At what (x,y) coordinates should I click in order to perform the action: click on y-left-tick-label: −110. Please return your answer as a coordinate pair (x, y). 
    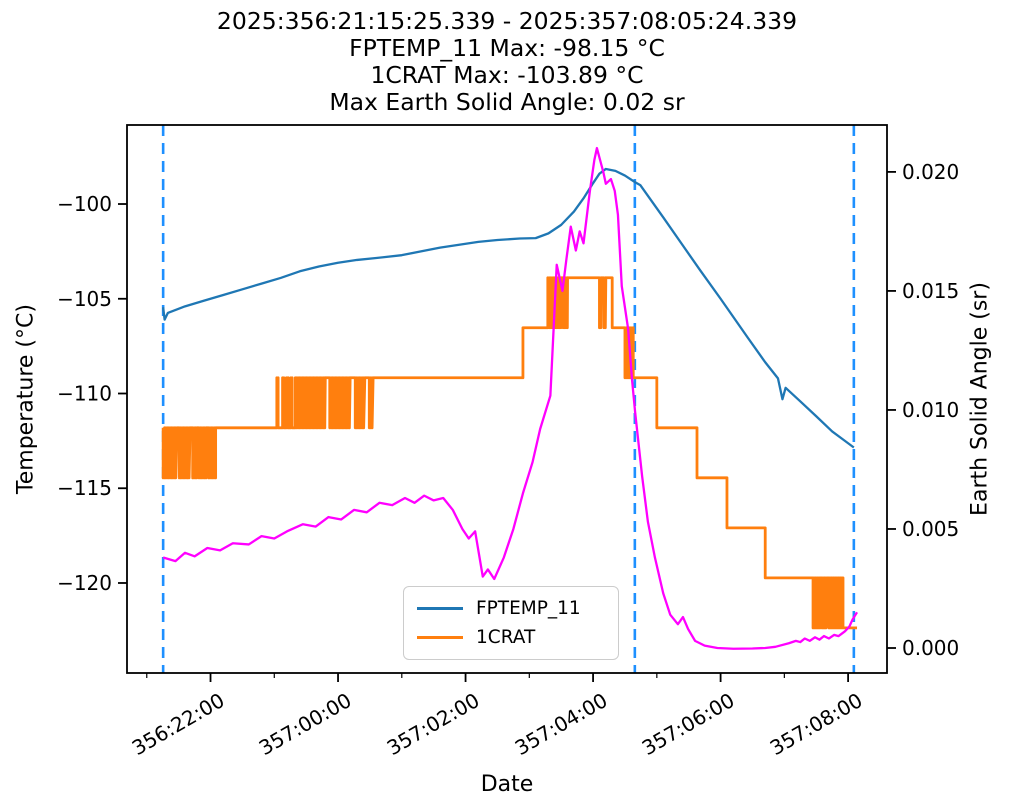
    Looking at the image, I should click on (84, 394).